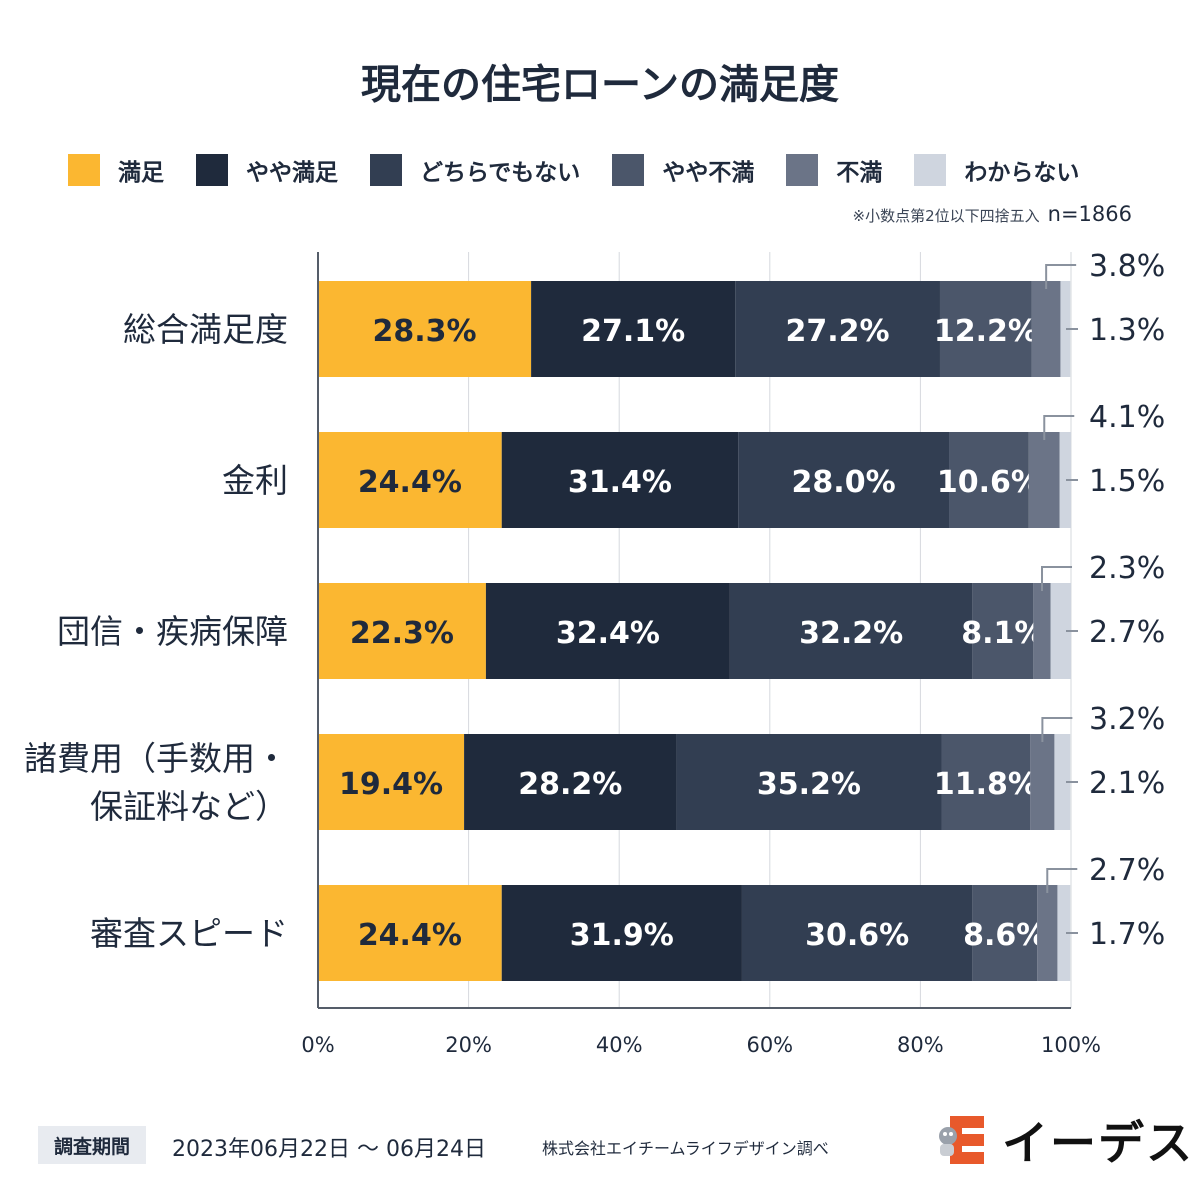 The width and height of the screenshot is (1200, 1200). I want to click on data-label: 2.1%, so click(1127, 783).